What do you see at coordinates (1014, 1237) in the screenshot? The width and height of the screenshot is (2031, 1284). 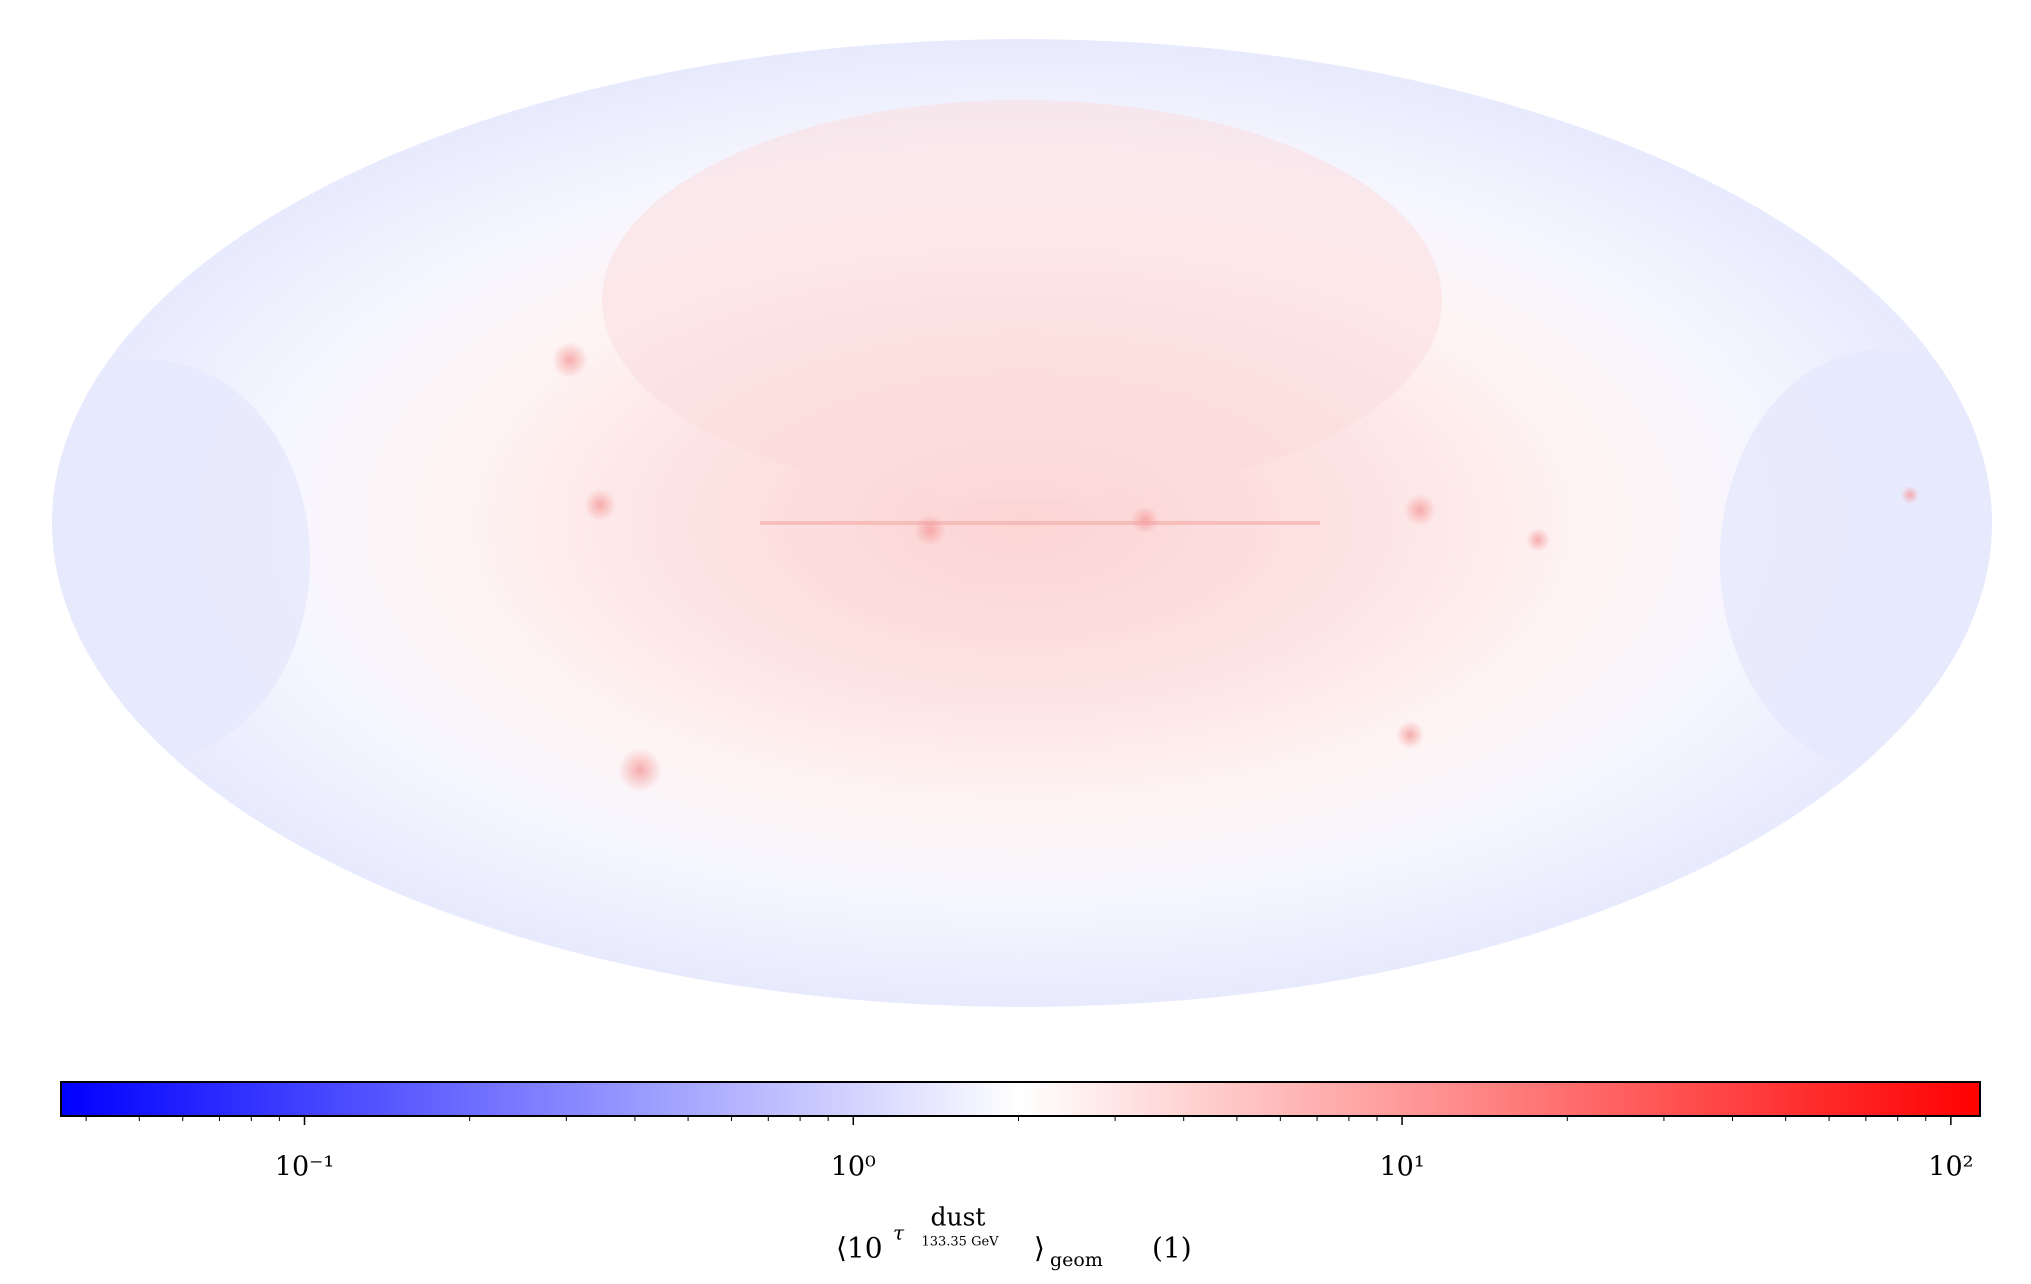 I see `colorbar-label: ⟨10 τ dust 133.35 GeV ⟩ geom (1)` at bounding box center [1014, 1237].